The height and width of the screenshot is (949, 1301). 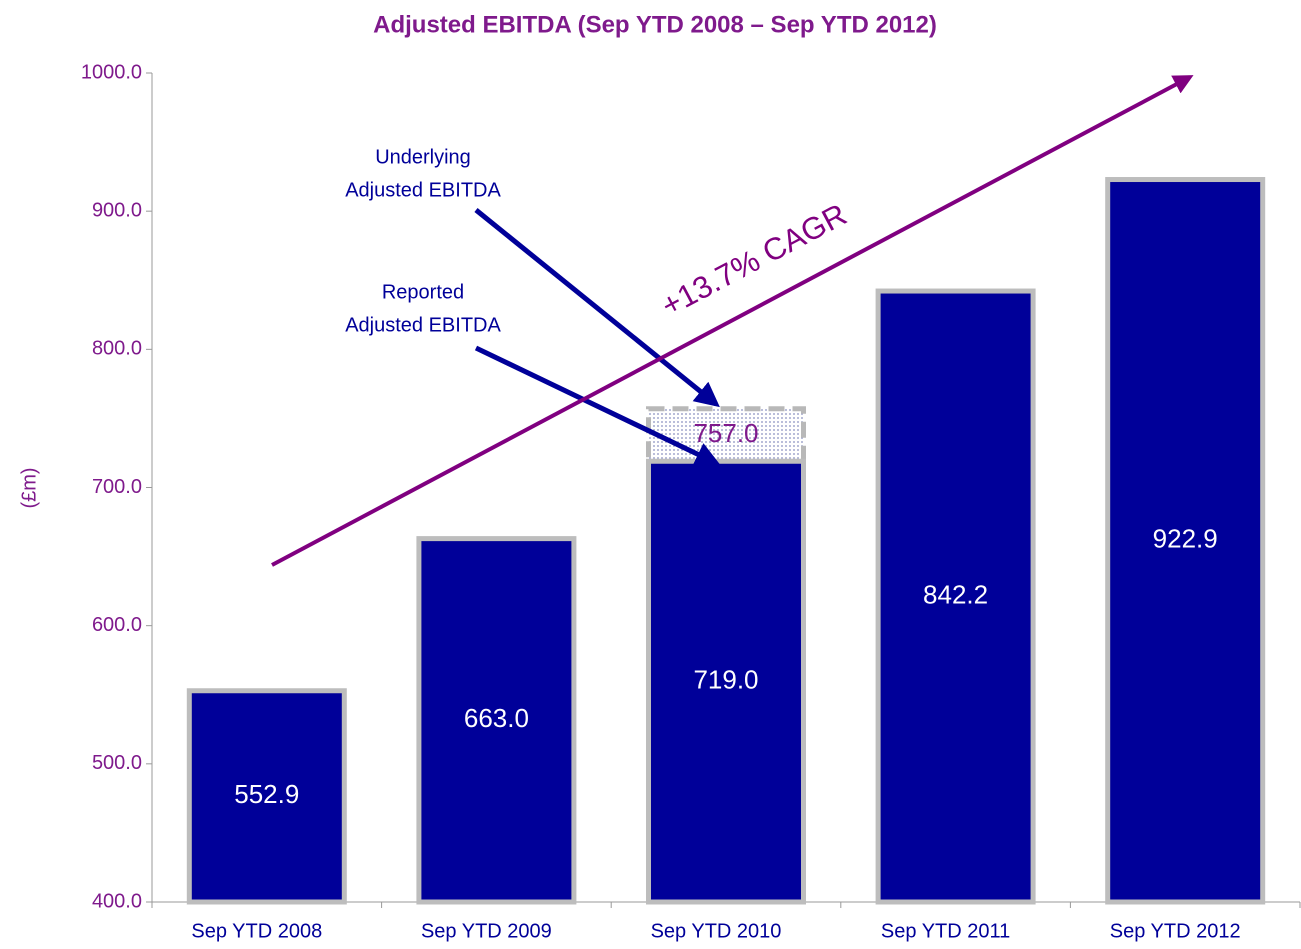 What do you see at coordinates (725, 433) in the screenshot?
I see `value-label: 757.0` at bounding box center [725, 433].